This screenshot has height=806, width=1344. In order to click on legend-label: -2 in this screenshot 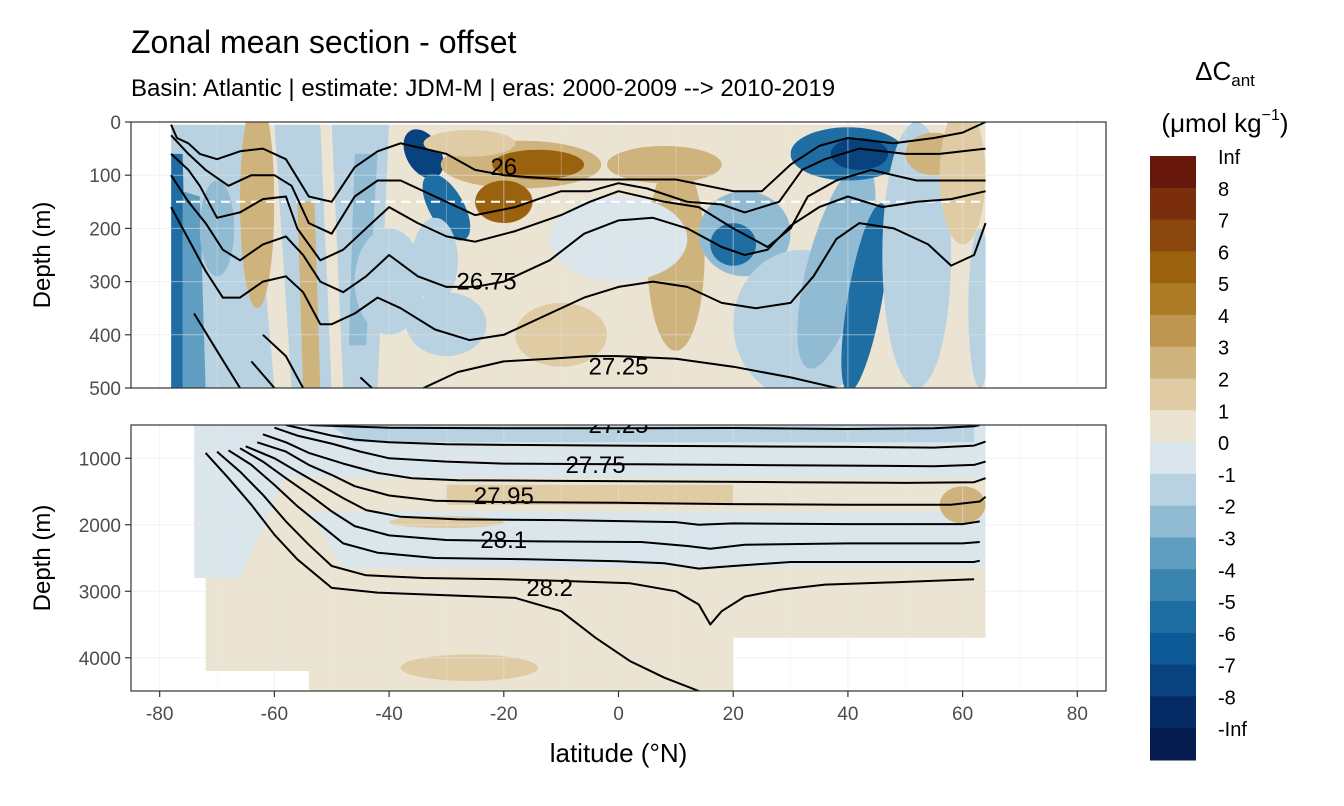, I will do `click(1227, 508)`.